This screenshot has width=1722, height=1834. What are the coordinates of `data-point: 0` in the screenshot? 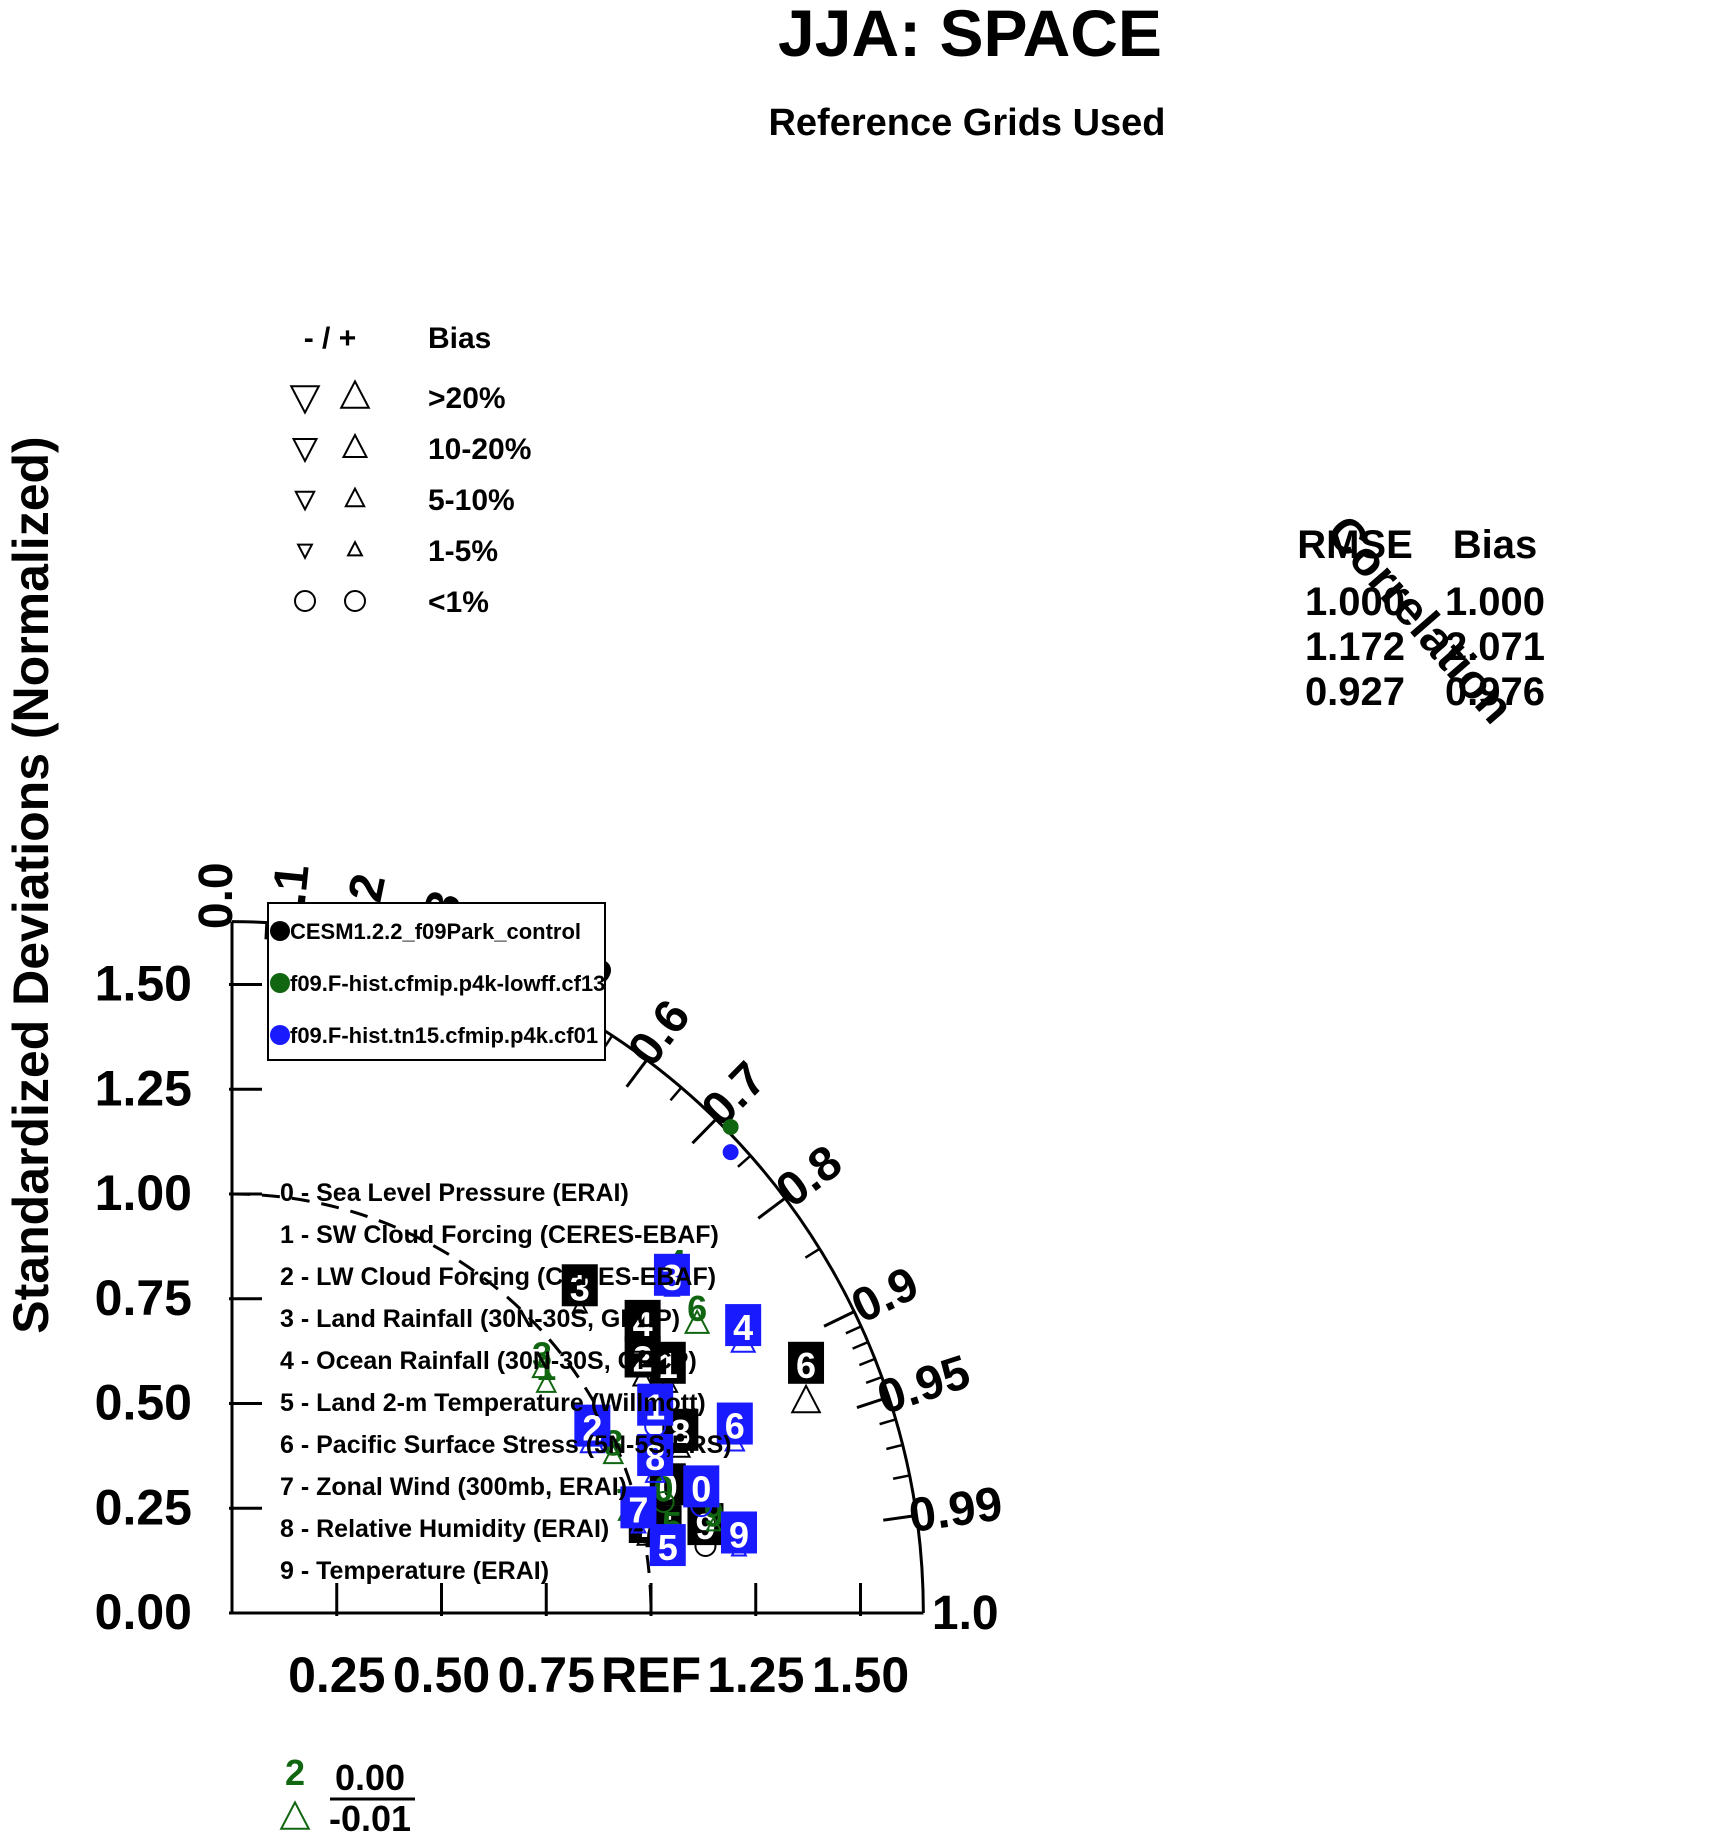 It's located at (701, 1491).